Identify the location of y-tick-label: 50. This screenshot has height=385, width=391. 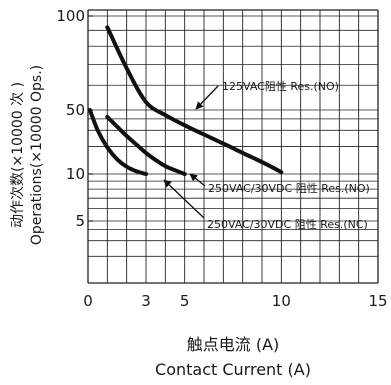
(75, 110).